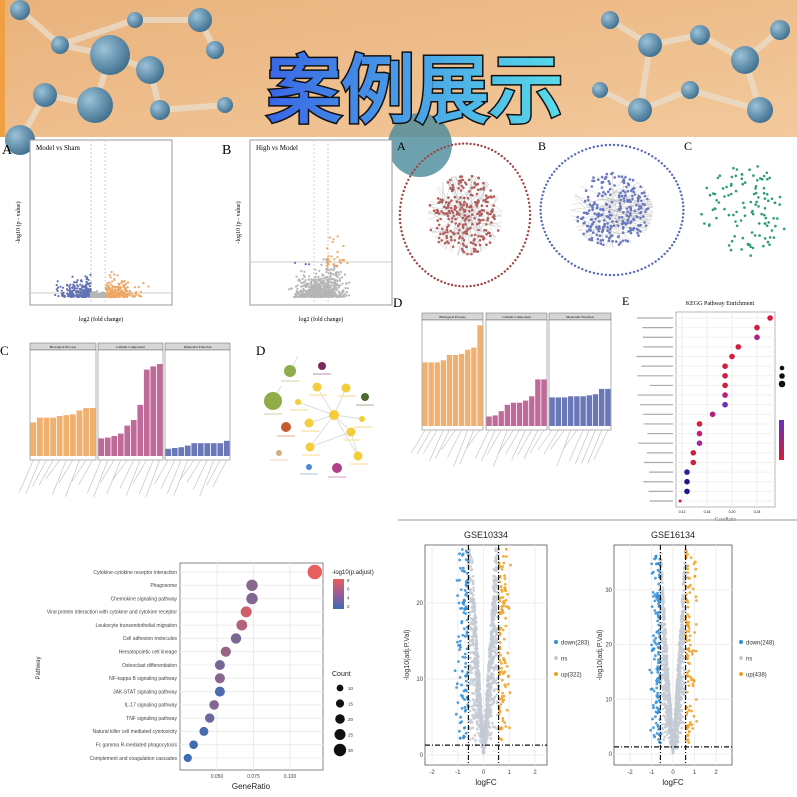 This screenshot has width=797, height=797. What do you see at coordinates (351, 750) in the screenshot?
I see `size-legend-tick: 30` at bounding box center [351, 750].